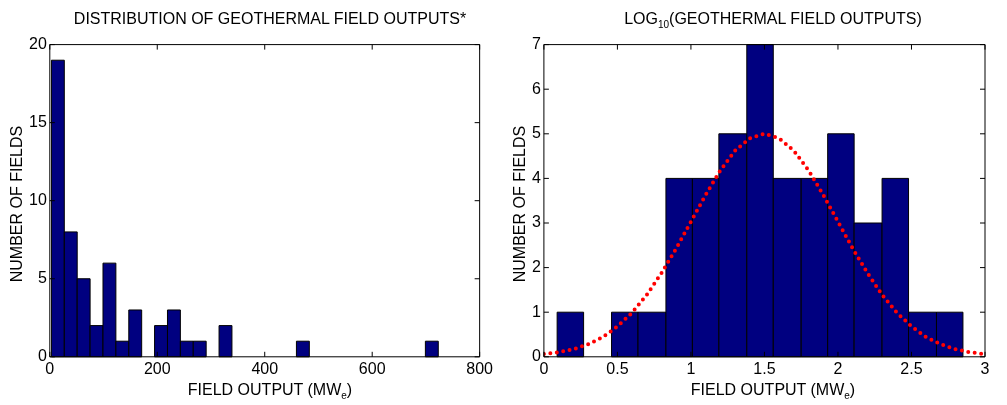  What do you see at coordinates (536, 88) in the screenshot?
I see `y-tick-label: 6` at bounding box center [536, 88].